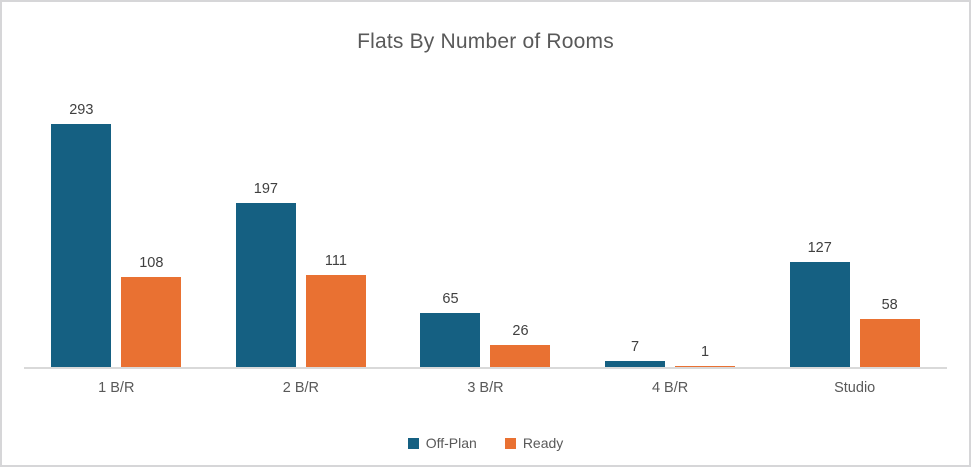 The height and width of the screenshot is (467, 971). I want to click on data-label: 127, so click(819, 247).